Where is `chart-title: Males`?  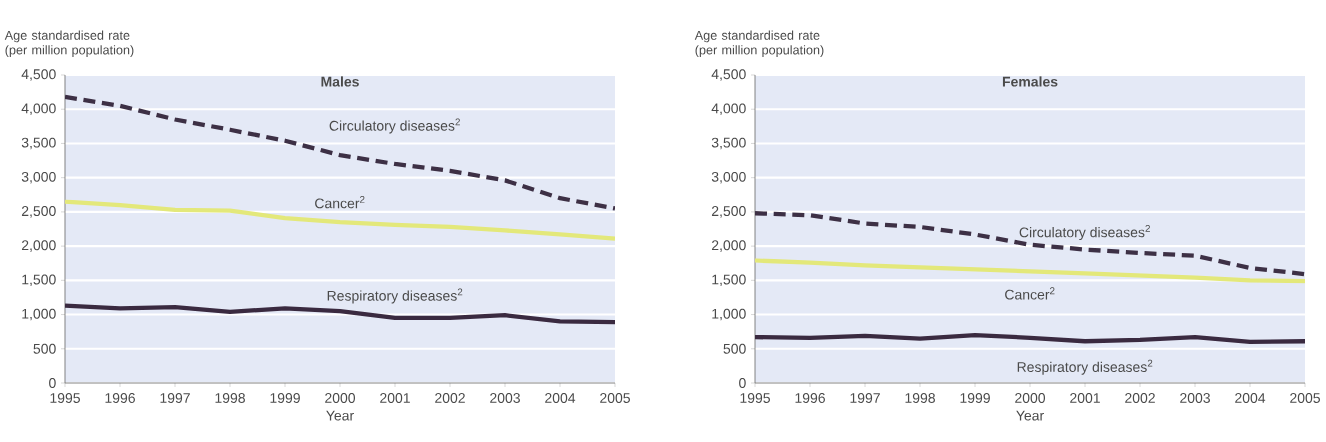 chart-title: Males is located at coordinates (340, 81).